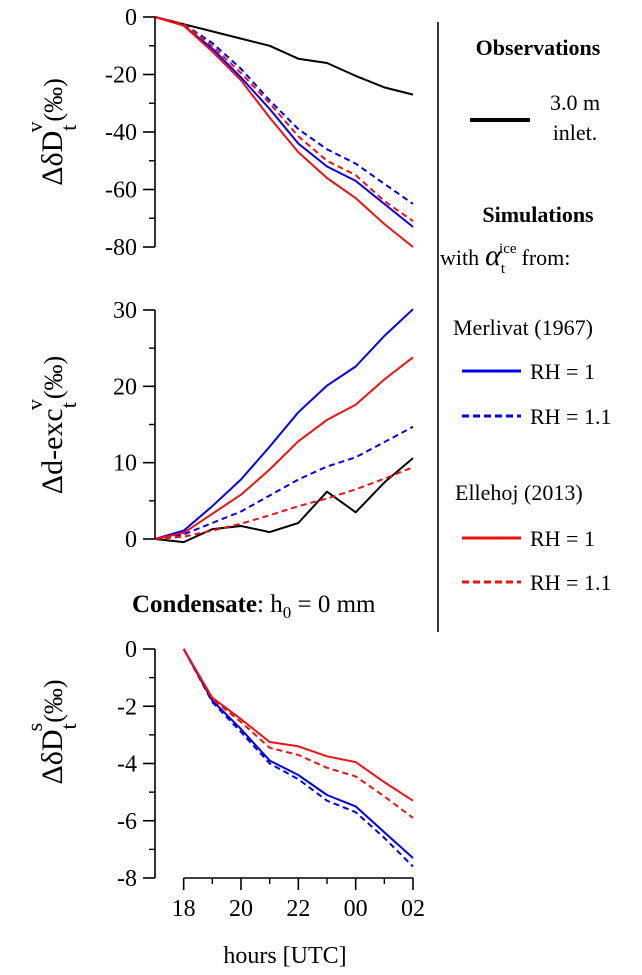 This screenshot has width=642, height=975. What do you see at coordinates (538, 214) in the screenshot?
I see `legend-simulations-title: Simulations` at bounding box center [538, 214].